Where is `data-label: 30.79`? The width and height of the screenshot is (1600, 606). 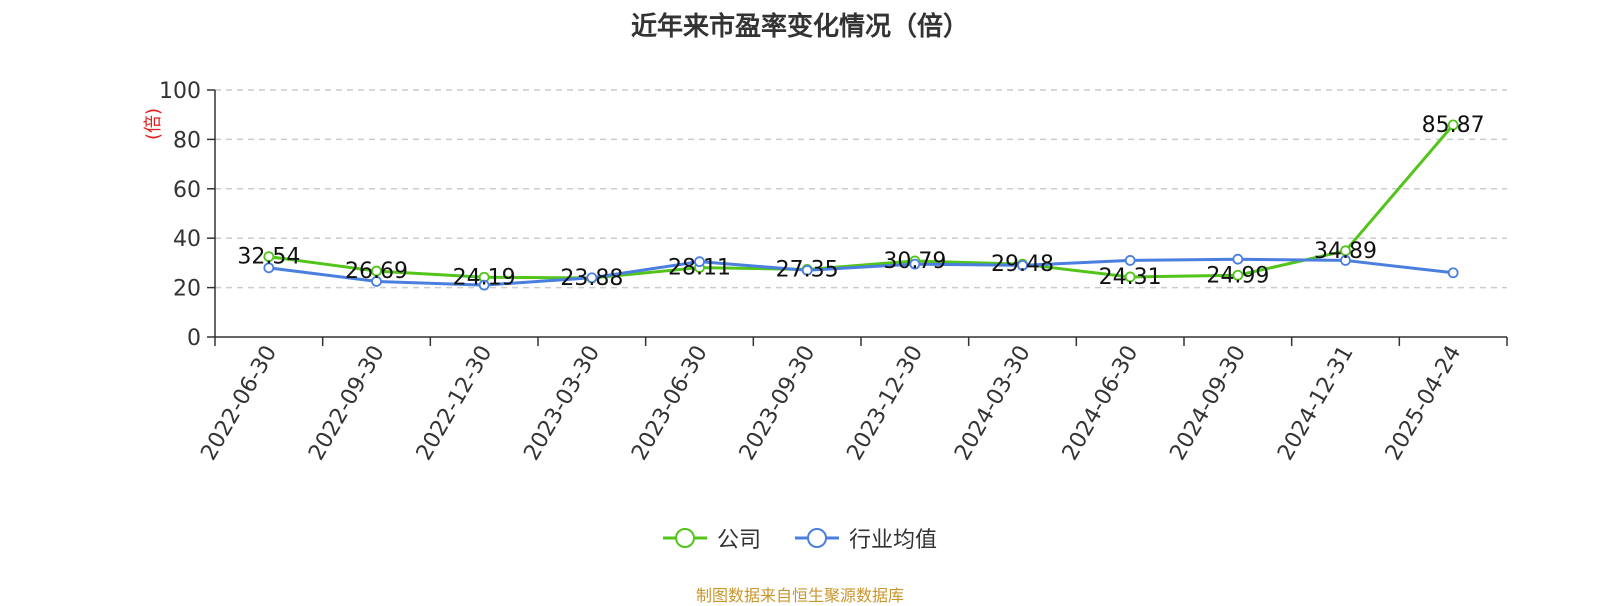
data-label: 30.79 is located at coordinates (914, 261).